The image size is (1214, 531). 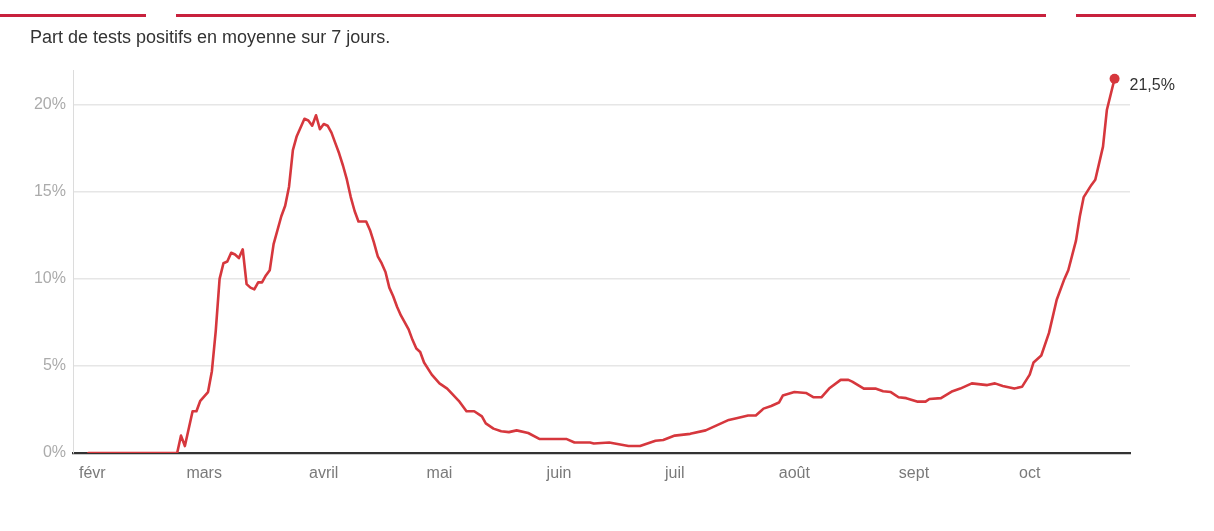 I want to click on y-tick-label: 0%, so click(x=54, y=452).